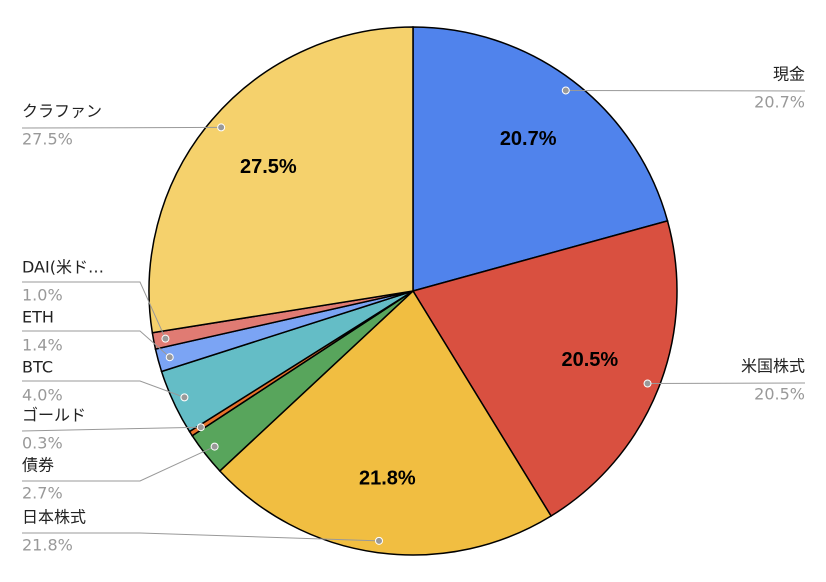 This screenshot has height=582, width=826. I want to click on legend-value: 20.7%, so click(779, 102).